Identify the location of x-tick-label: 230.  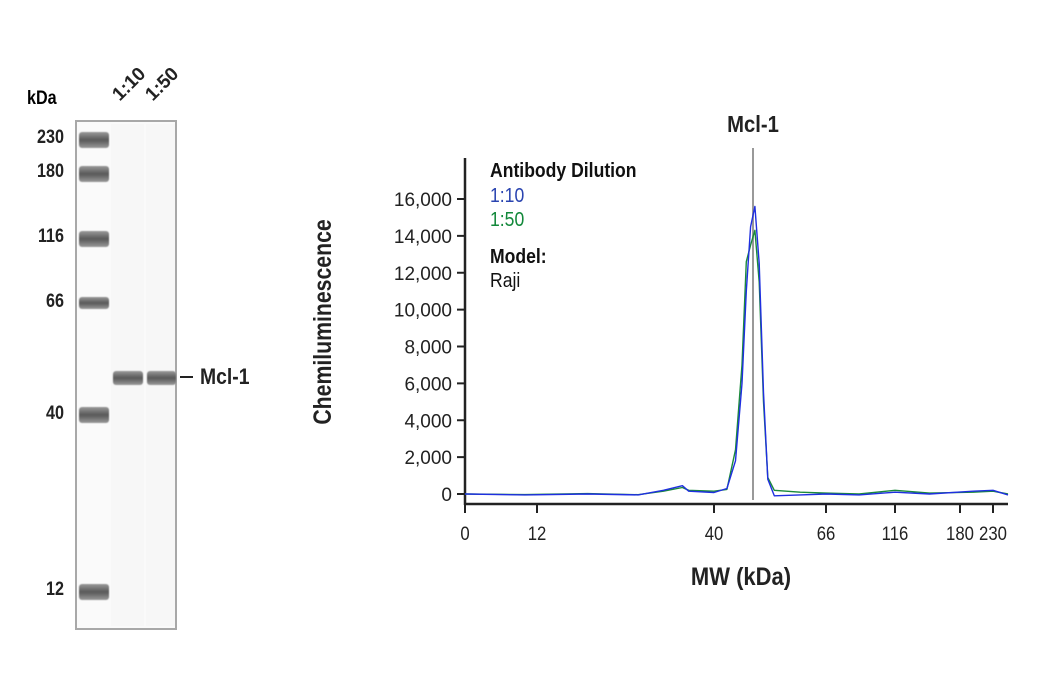
(993, 533).